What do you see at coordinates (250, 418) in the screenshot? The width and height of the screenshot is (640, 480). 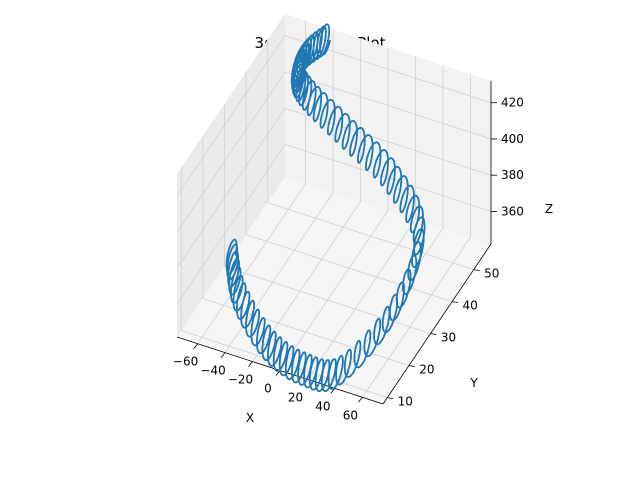 I see `x-axis-label: X` at bounding box center [250, 418].